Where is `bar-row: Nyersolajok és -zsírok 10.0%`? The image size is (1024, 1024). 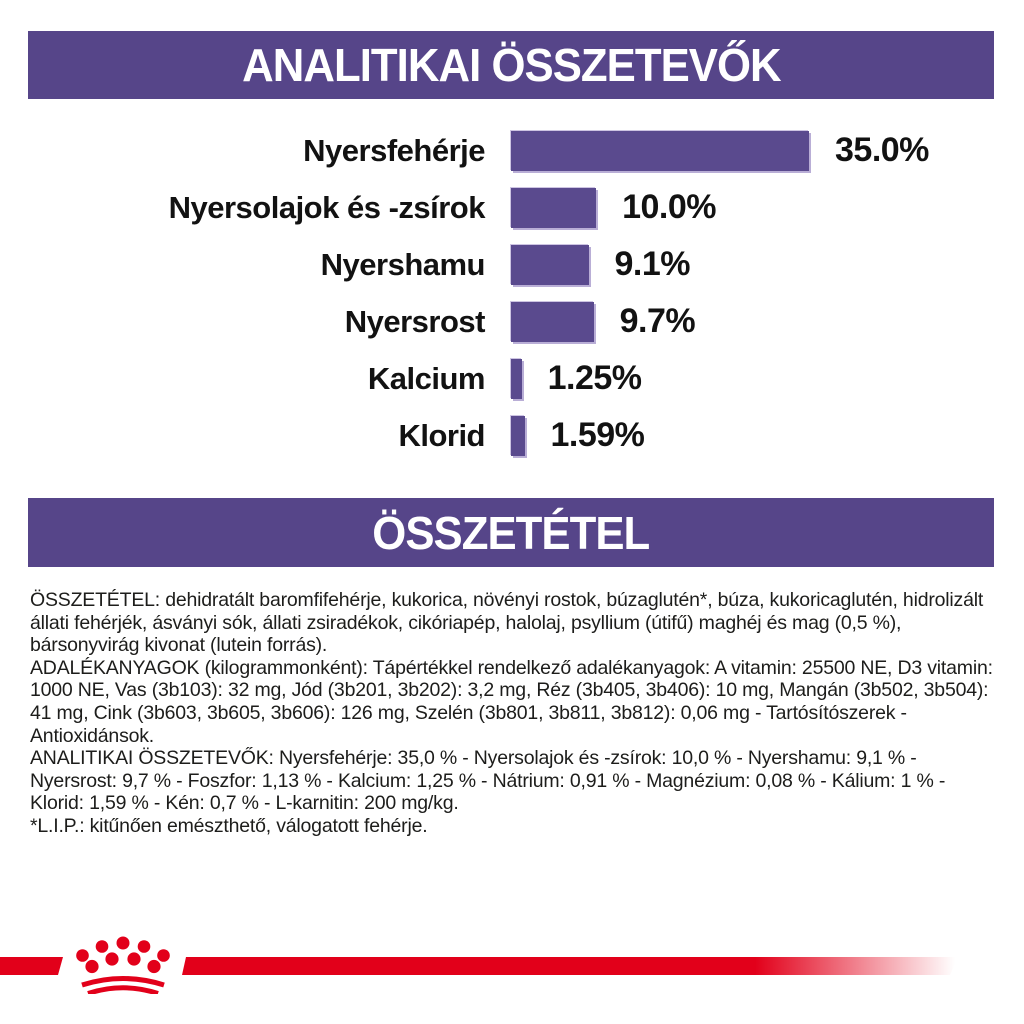
bar-row: Nyersolajok és -zsírok 10.0% is located at coordinates (513, 207).